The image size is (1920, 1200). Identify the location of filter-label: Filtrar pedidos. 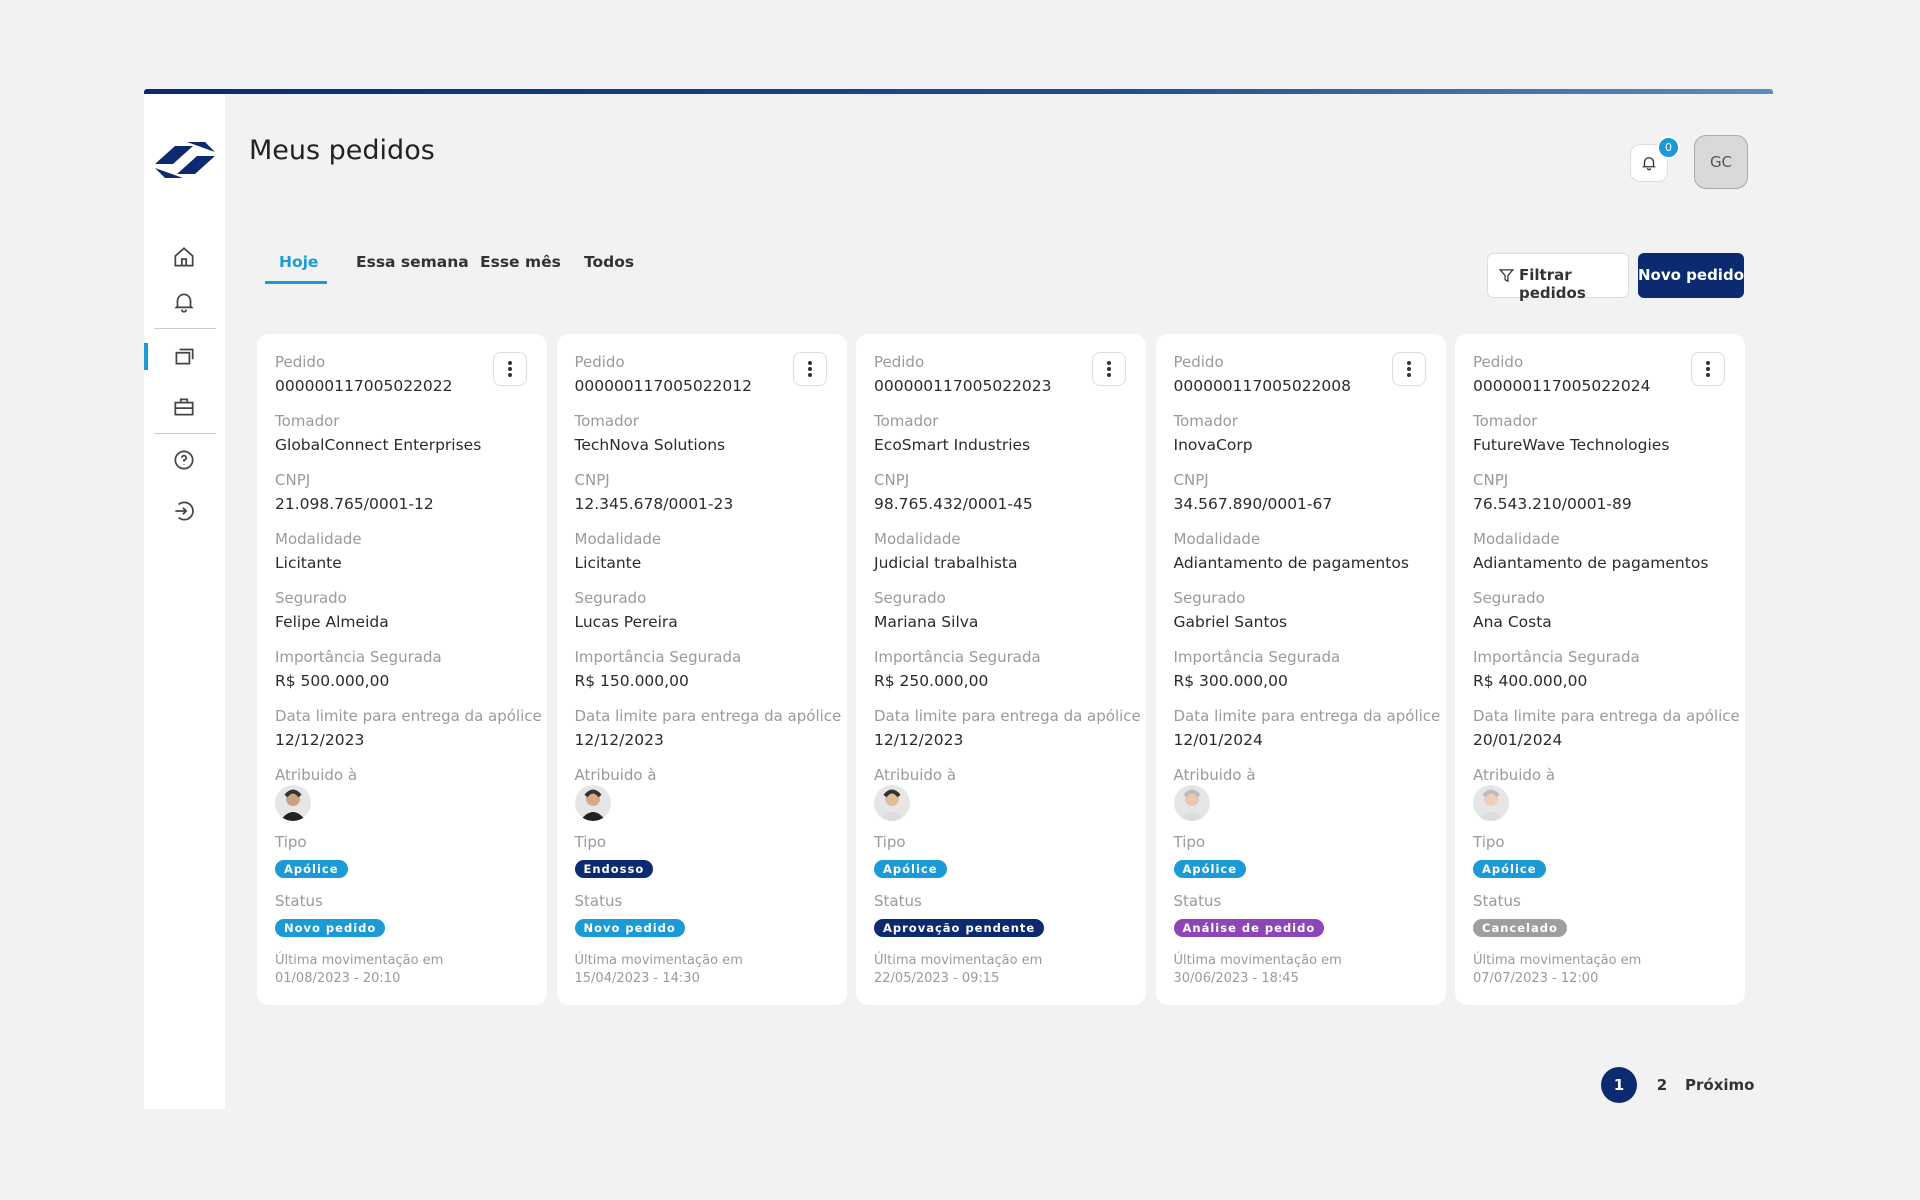
(1552, 284).